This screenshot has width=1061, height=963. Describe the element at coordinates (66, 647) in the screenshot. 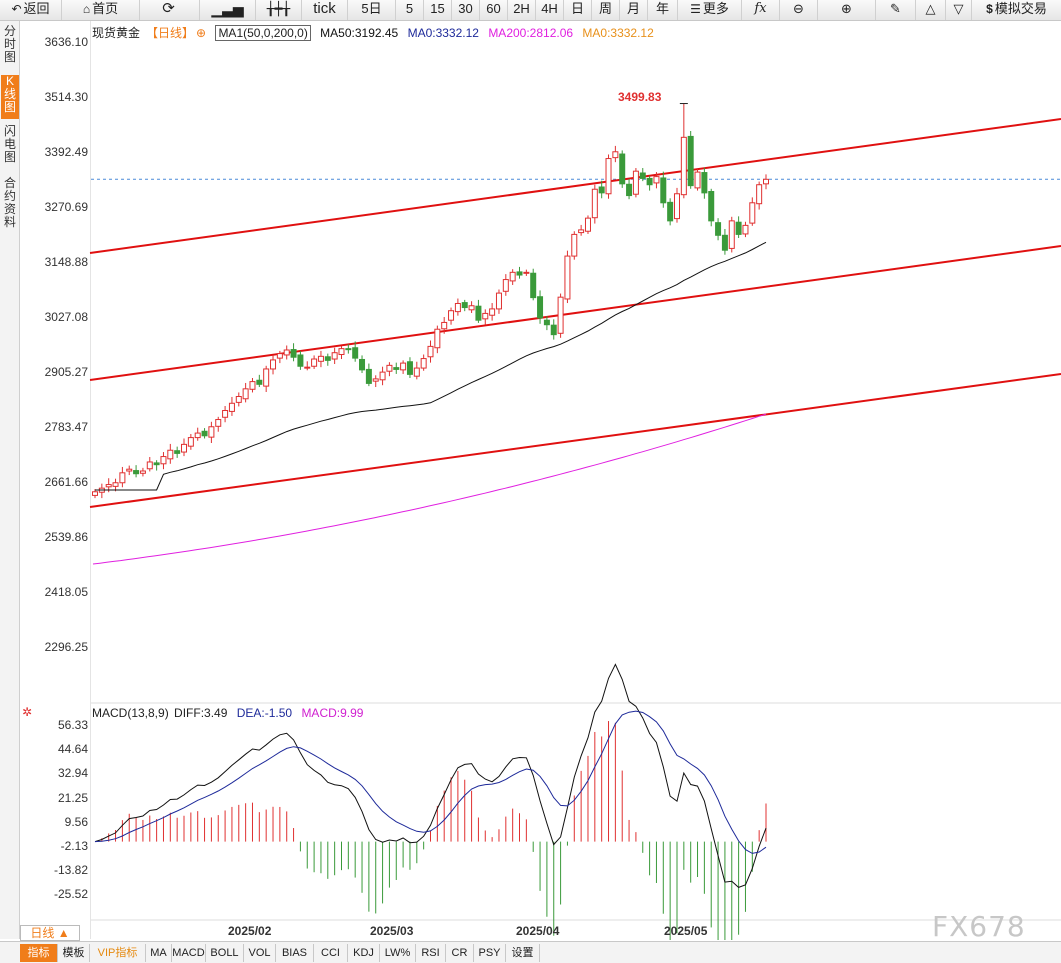

I see `price-tick-label: 2296.25` at that location.